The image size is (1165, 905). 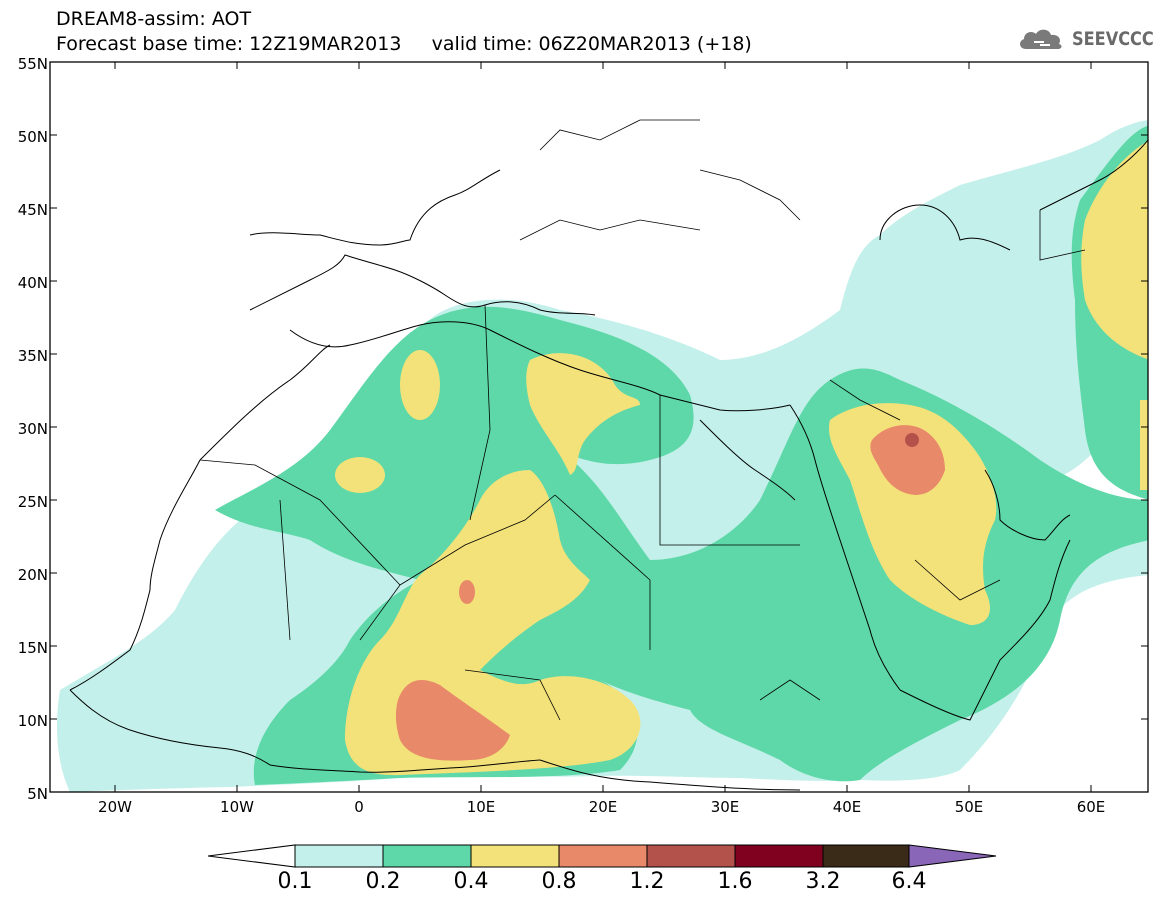 What do you see at coordinates (383, 881) in the screenshot?
I see `colorbar-label-0.2: 0.2` at bounding box center [383, 881].